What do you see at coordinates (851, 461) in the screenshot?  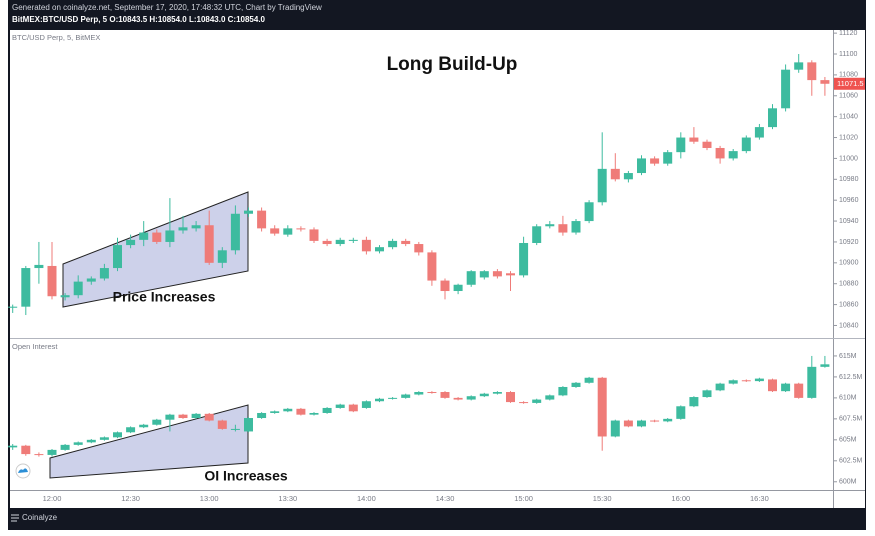 I see `y-tick-label: 602.5M` at bounding box center [851, 461].